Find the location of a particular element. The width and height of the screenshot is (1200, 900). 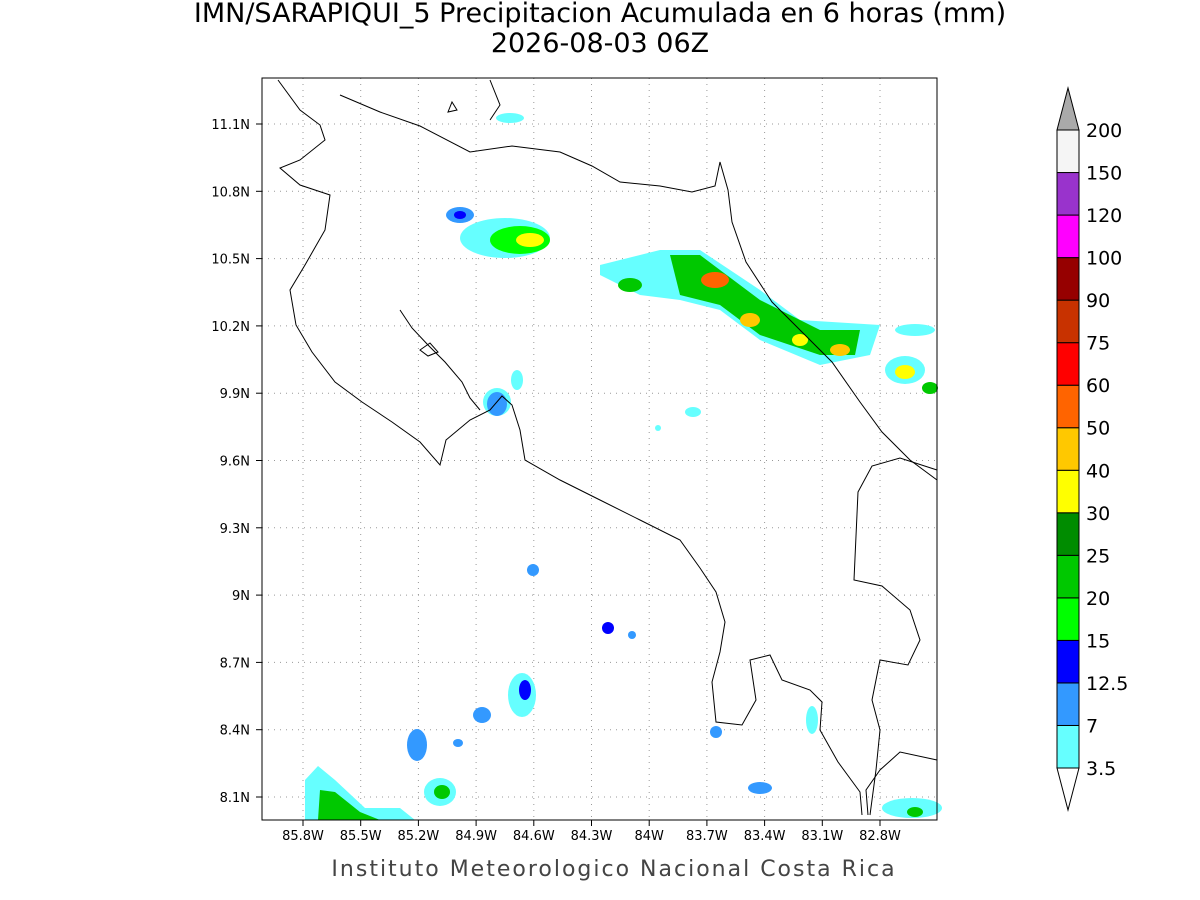

lon-label: 85.5W is located at coordinates (361, 836).